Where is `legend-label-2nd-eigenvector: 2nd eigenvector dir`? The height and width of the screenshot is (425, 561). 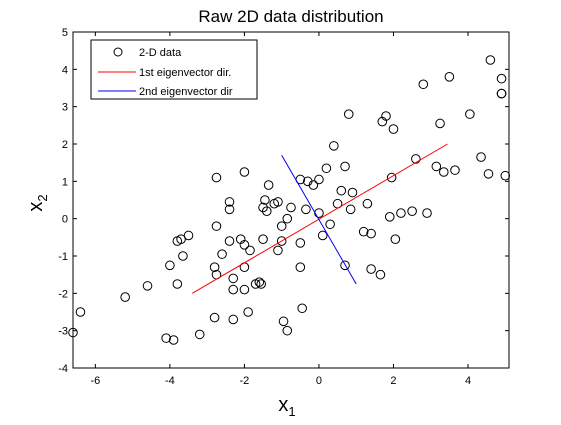
legend-label-2nd-eigenvector: 2nd eigenvector dir is located at coordinates (186, 92).